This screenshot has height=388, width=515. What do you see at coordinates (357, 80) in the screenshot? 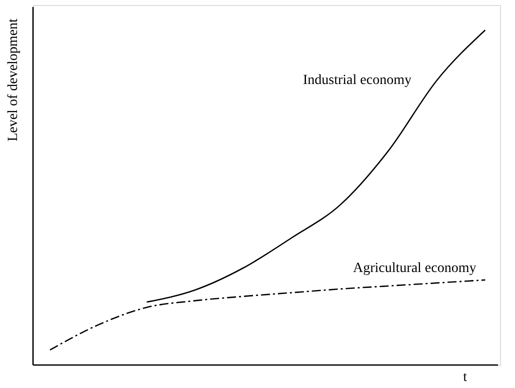
I see `series-label: Industrial economy` at bounding box center [357, 80].